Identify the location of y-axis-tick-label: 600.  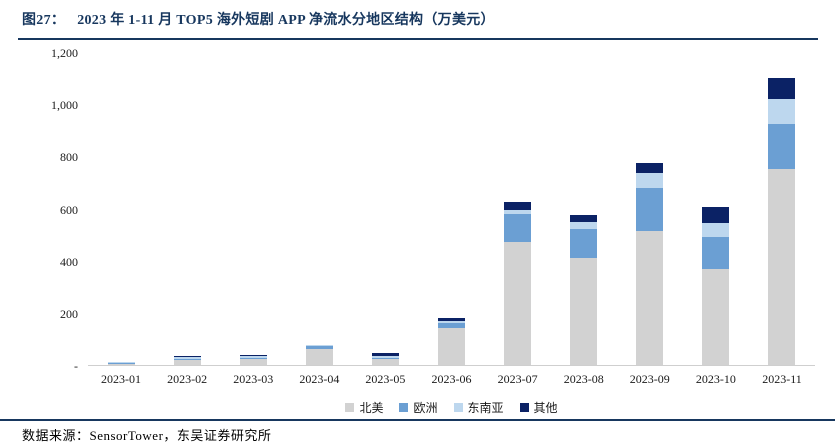
(69, 209).